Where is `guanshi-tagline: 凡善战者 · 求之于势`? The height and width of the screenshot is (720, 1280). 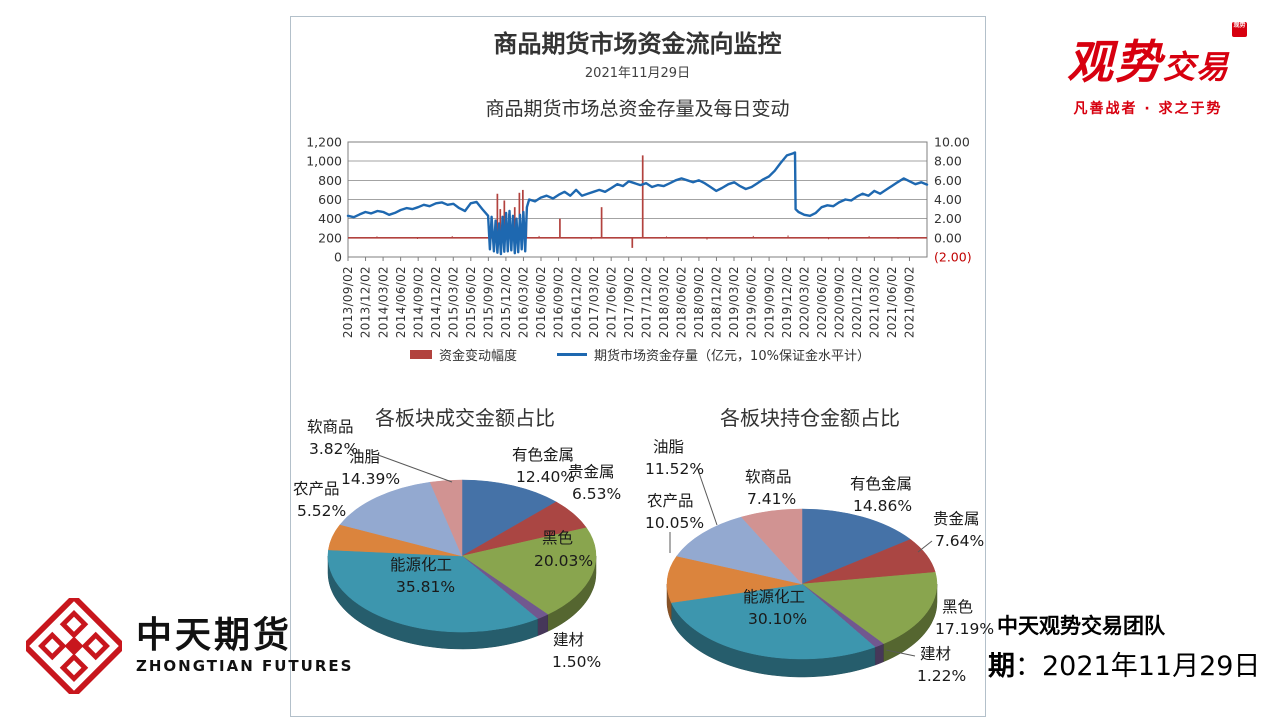
guanshi-tagline: 凡善战者 · 求之于势 is located at coordinates (1148, 109).